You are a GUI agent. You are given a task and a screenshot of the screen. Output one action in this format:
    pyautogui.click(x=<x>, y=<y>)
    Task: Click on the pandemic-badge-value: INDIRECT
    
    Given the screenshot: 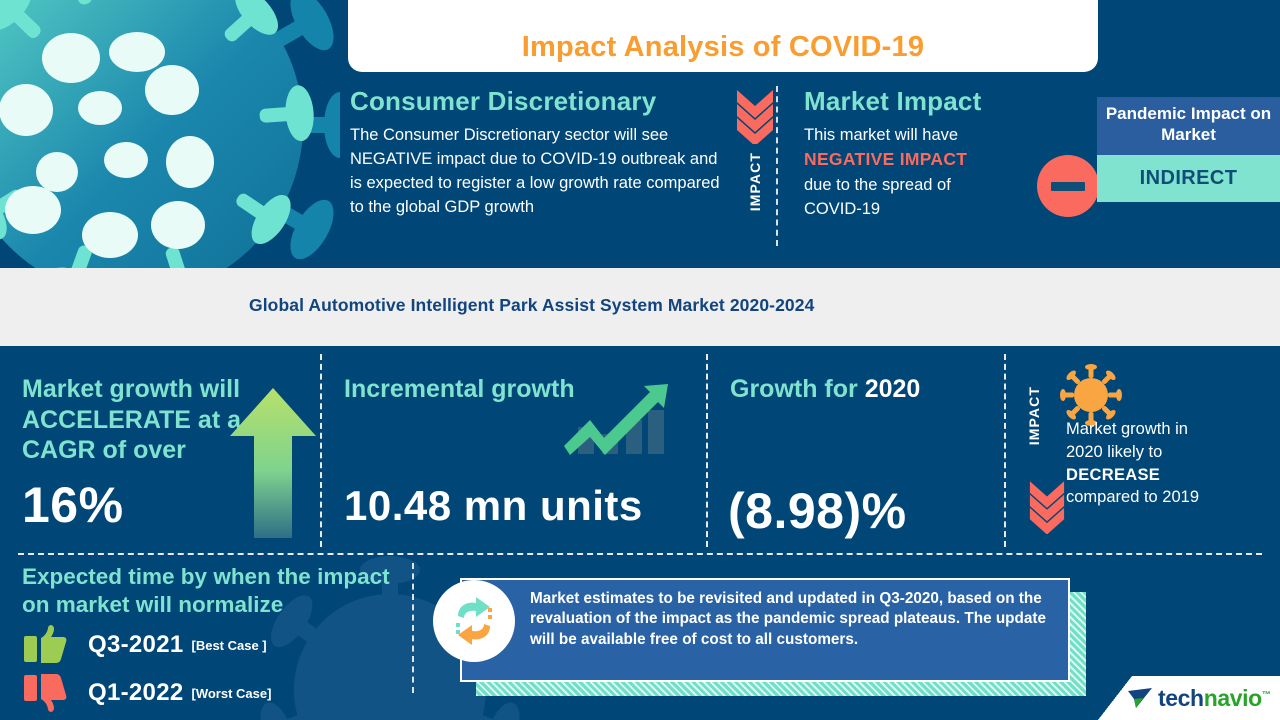 What is the action you would take?
    pyautogui.click(x=1188, y=178)
    